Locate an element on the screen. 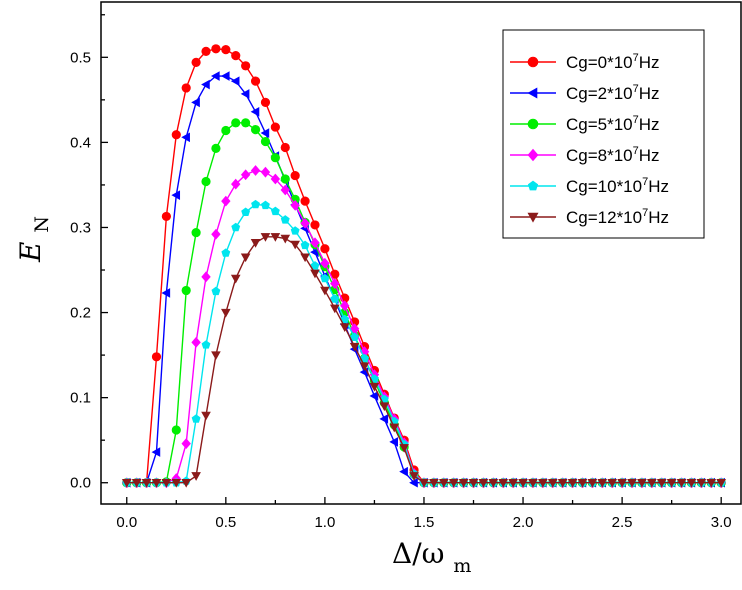 The width and height of the screenshot is (742, 590). x-axis-title-subscript: m is located at coordinates (462, 566).